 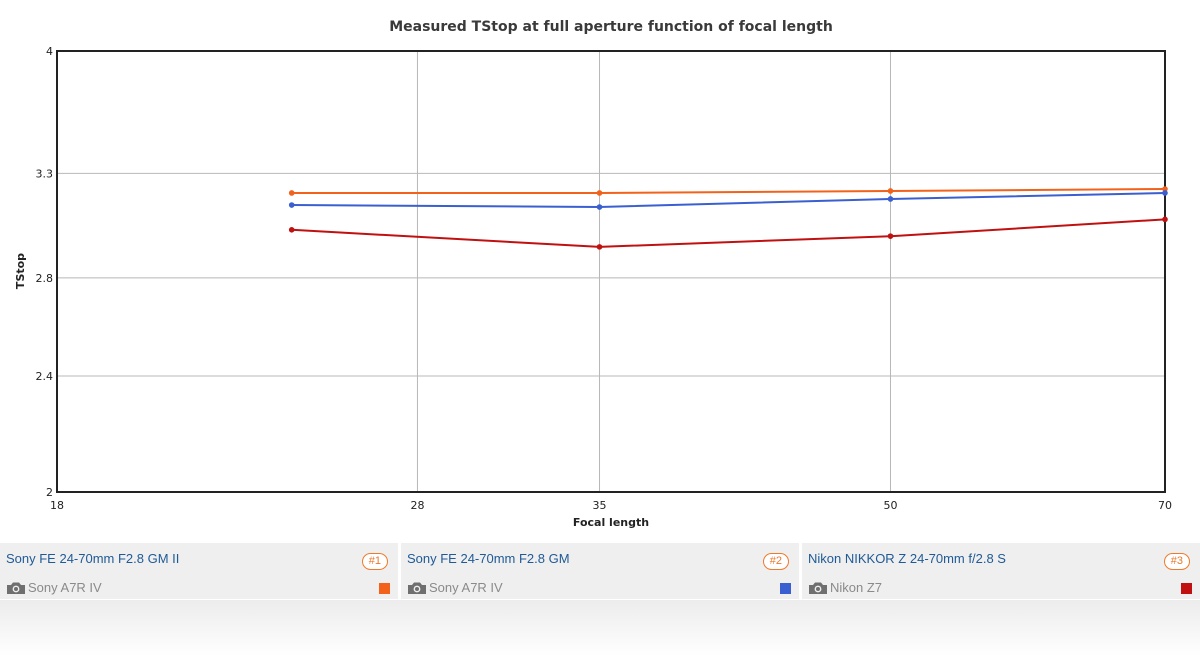 What do you see at coordinates (49, 492) in the screenshot?
I see `y-tick-label: 2` at bounding box center [49, 492].